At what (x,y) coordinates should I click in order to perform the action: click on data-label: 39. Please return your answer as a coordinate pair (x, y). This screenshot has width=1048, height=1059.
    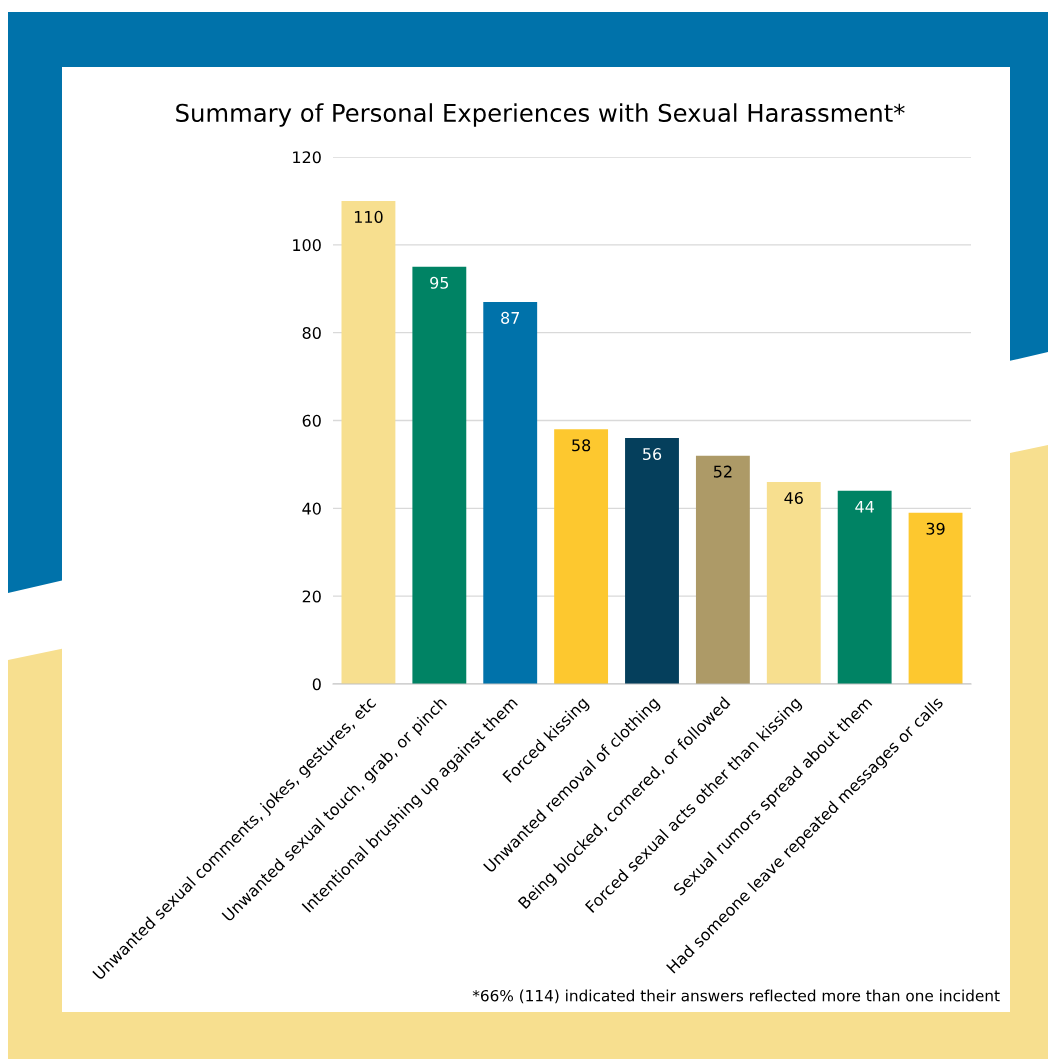
    Looking at the image, I should click on (935, 528).